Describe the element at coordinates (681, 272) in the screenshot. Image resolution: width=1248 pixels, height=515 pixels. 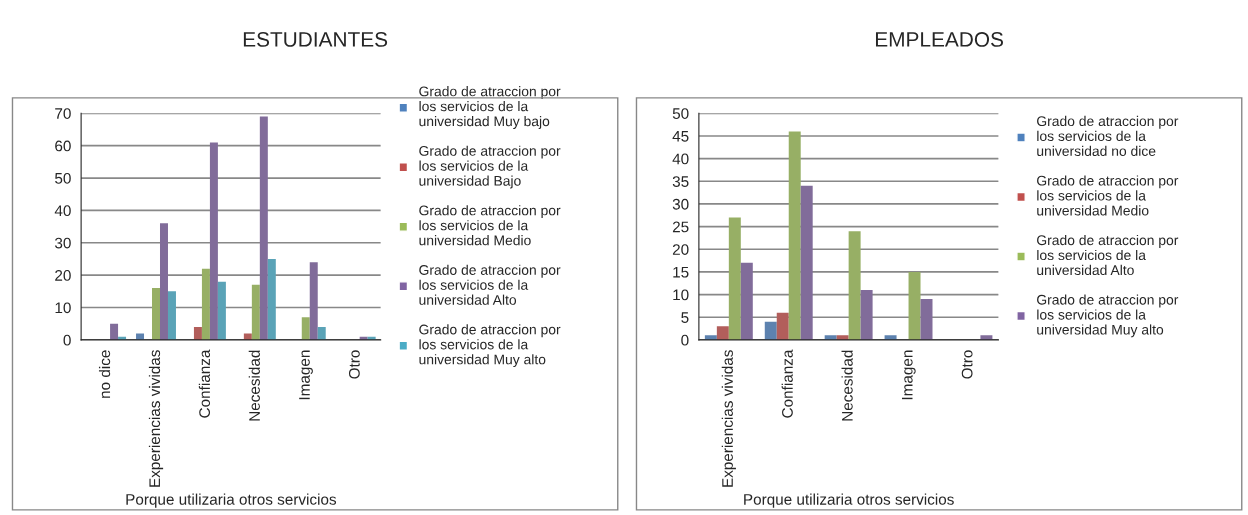
I see `y-tick-label: 15` at that location.